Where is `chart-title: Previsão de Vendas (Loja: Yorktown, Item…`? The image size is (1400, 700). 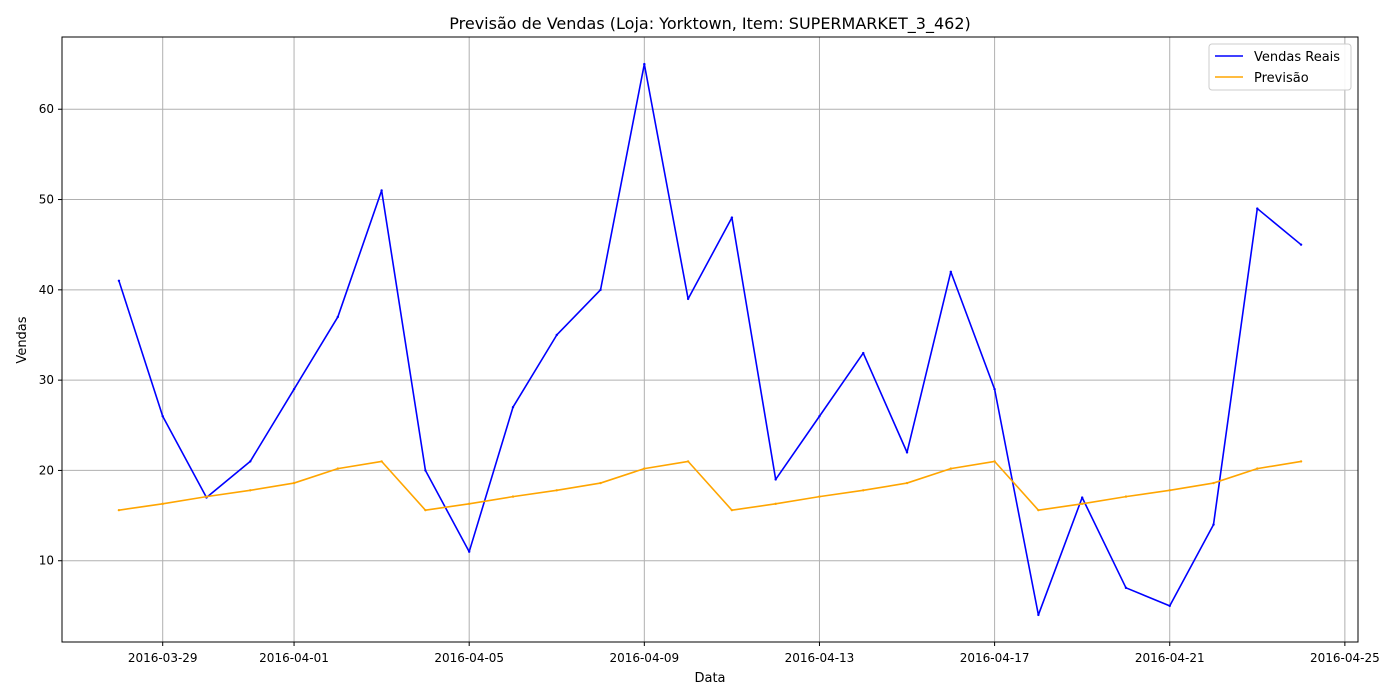
chart-title: Previsão de Vendas (Loja: Yorktown, Item… is located at coordinates (710, 24).